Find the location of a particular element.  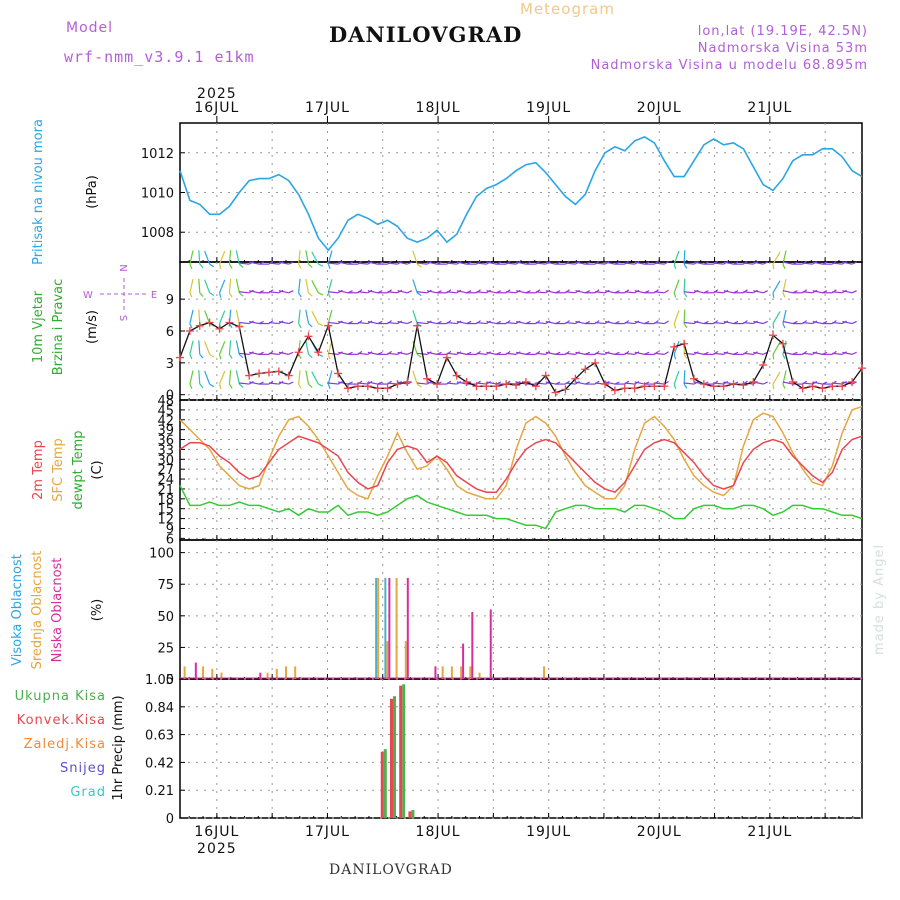

precip-legend-item: Zaledj.Kisa is located at coordinates (65, 744).